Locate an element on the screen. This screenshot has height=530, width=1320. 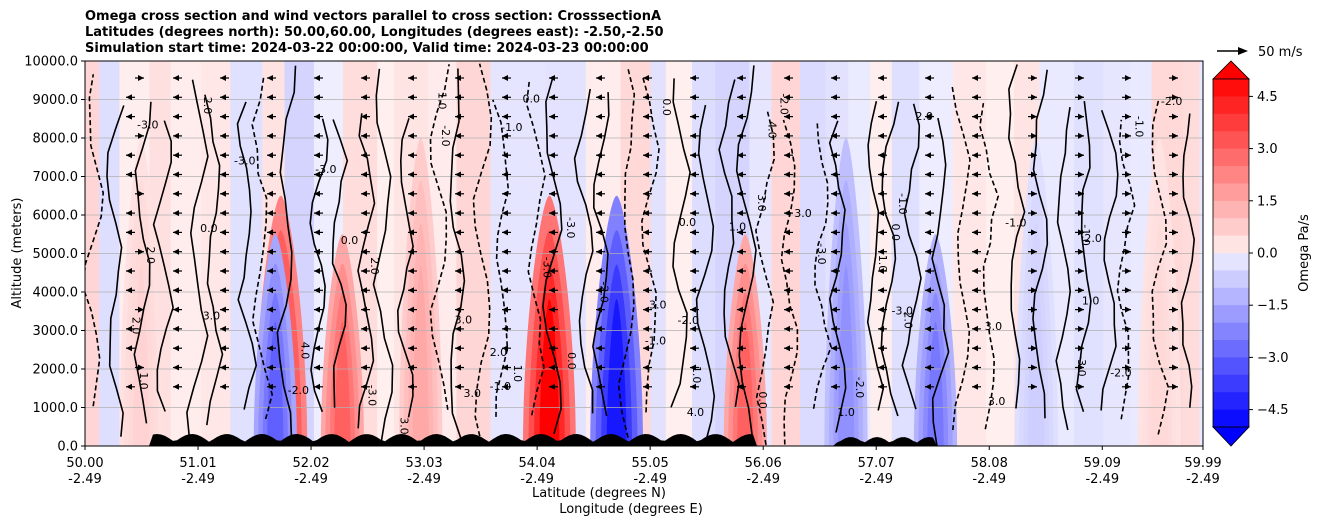
colorbar-tick-label: −4.5 is located at coordinates (1273, 410).